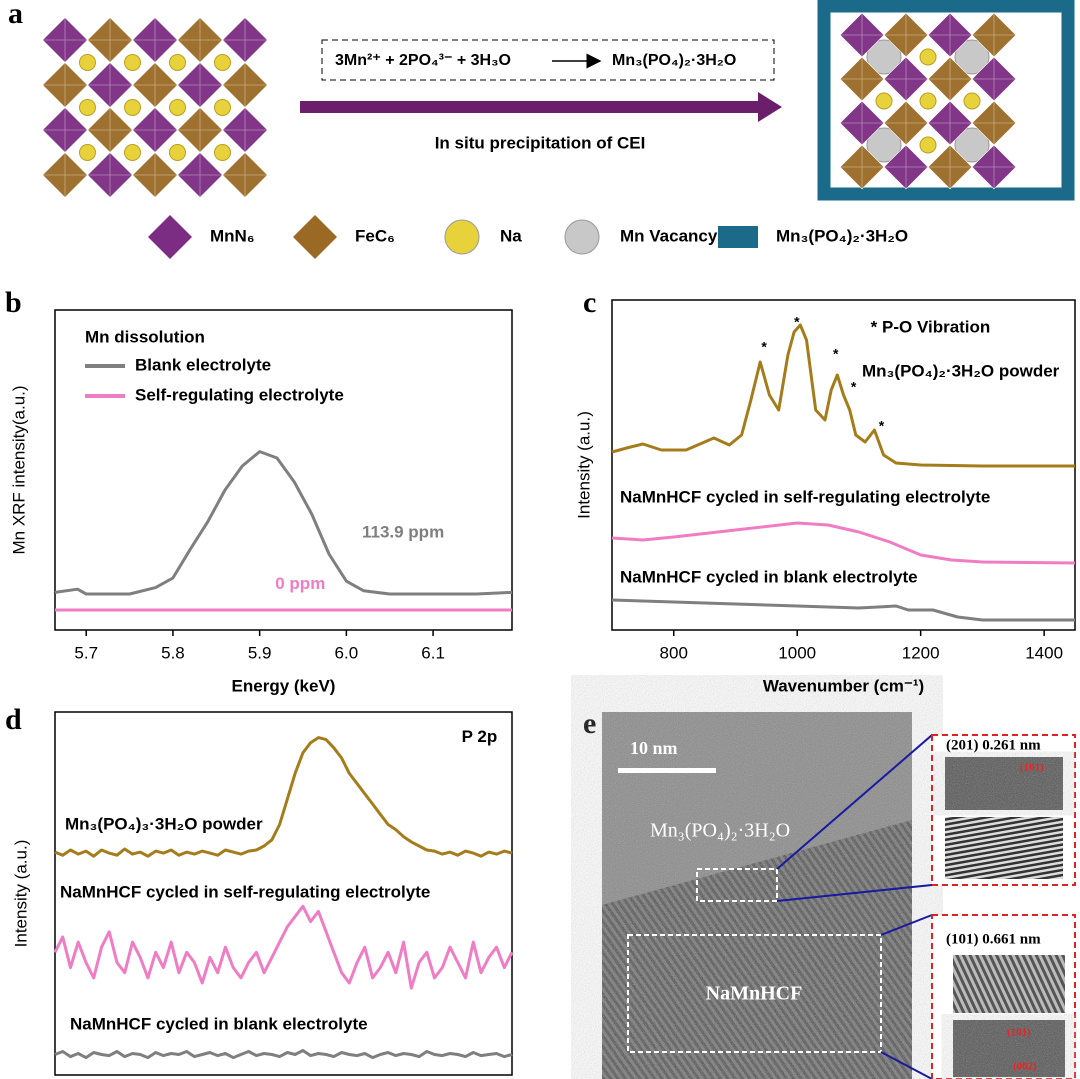  I want to click on annotation: * P-O Vibration, so click(931, 326).